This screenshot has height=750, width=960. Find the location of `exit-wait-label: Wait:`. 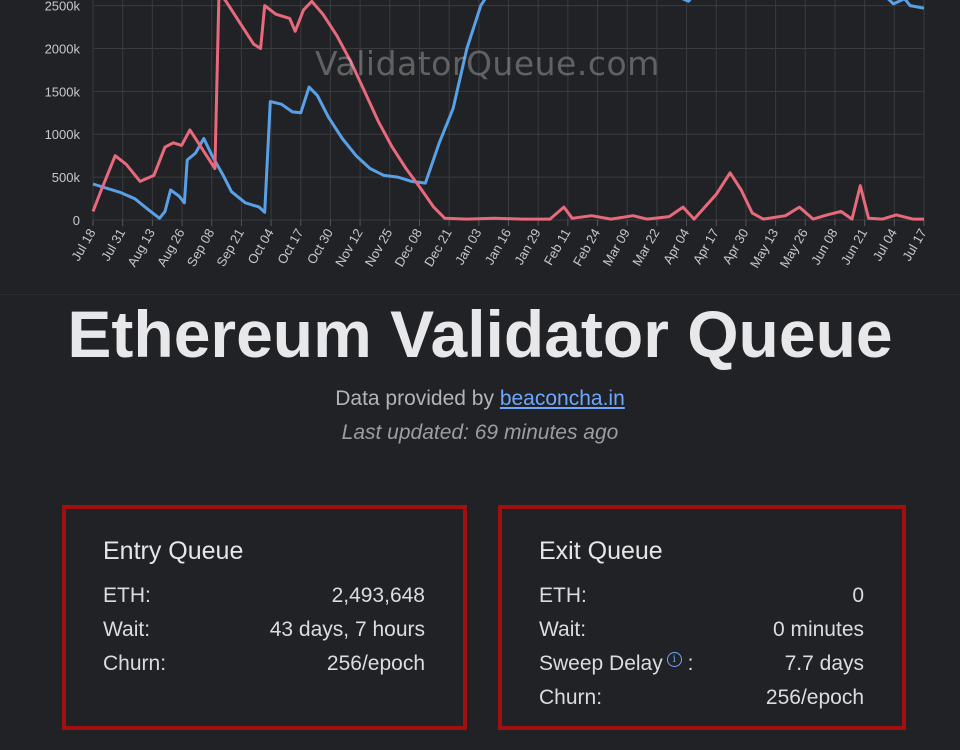

exit-wait-label: Wait: is located at coordinates (563, 629).